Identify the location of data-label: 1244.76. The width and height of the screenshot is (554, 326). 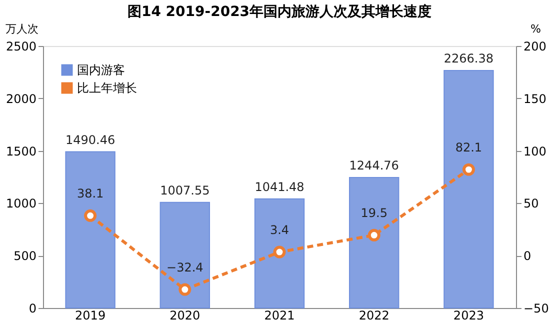
(374, 165).